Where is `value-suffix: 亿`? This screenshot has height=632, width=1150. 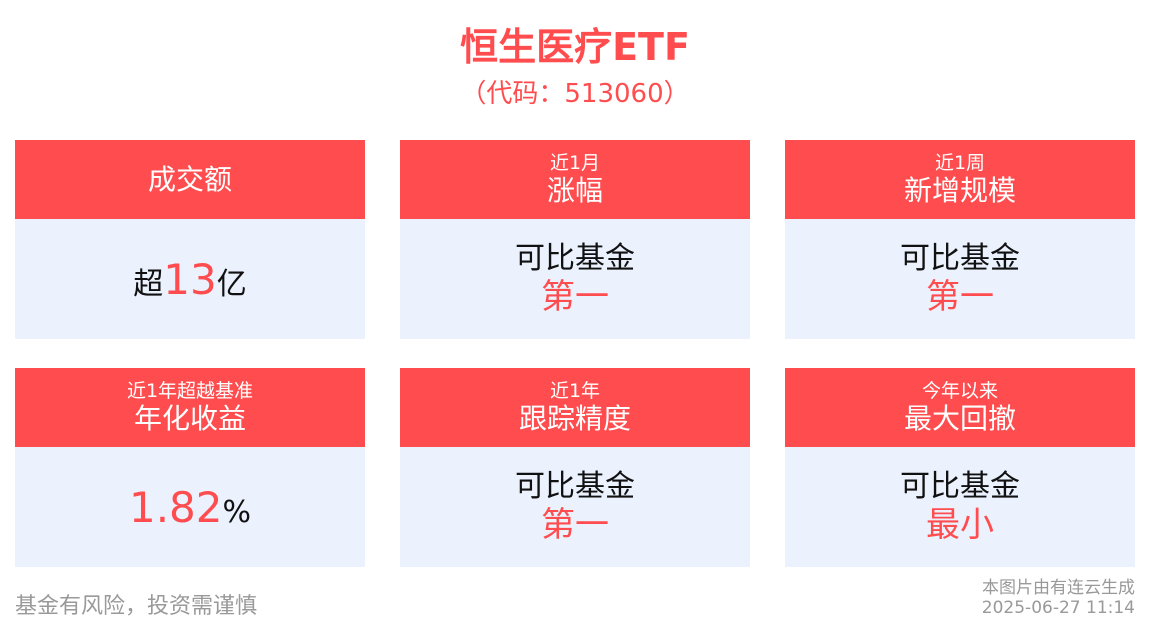 value-suffix: 亿 is located at coordinates (231, 284).